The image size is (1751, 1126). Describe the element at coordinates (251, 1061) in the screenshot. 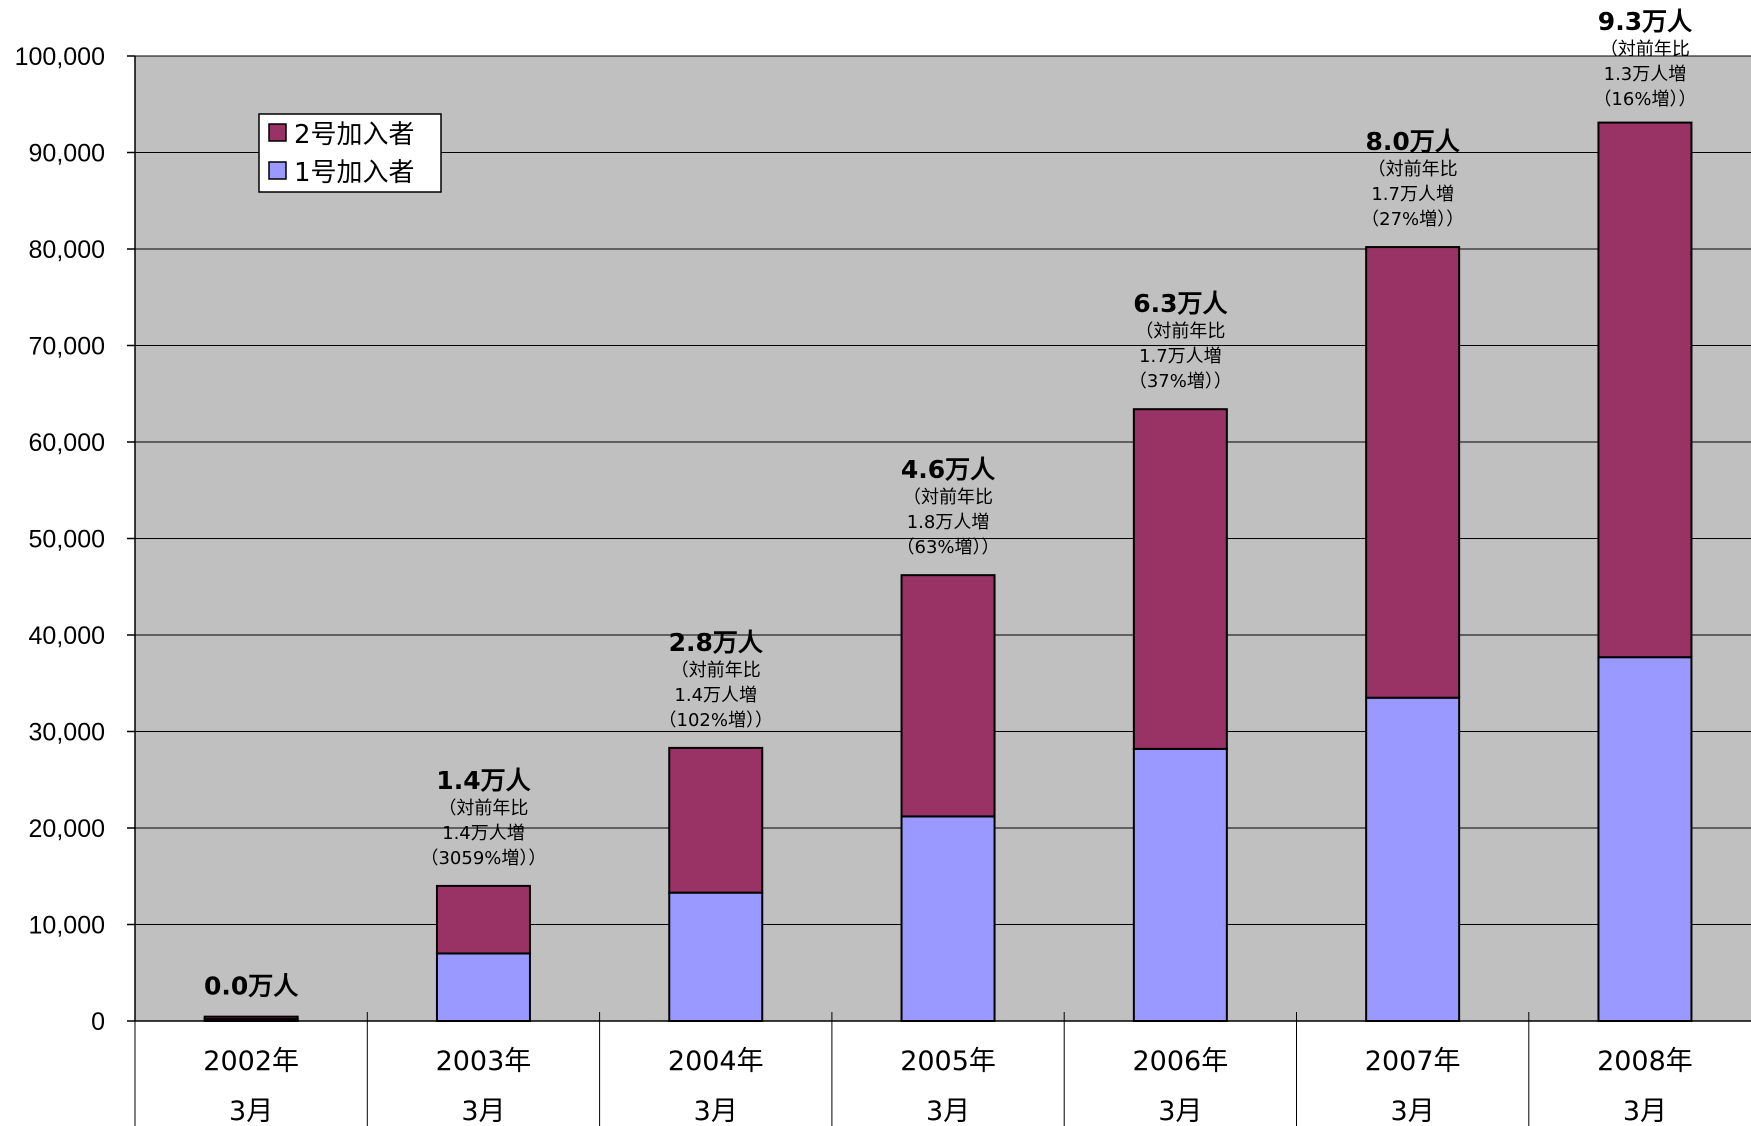

I see `x-tick-label-year: 2002年` at that location.